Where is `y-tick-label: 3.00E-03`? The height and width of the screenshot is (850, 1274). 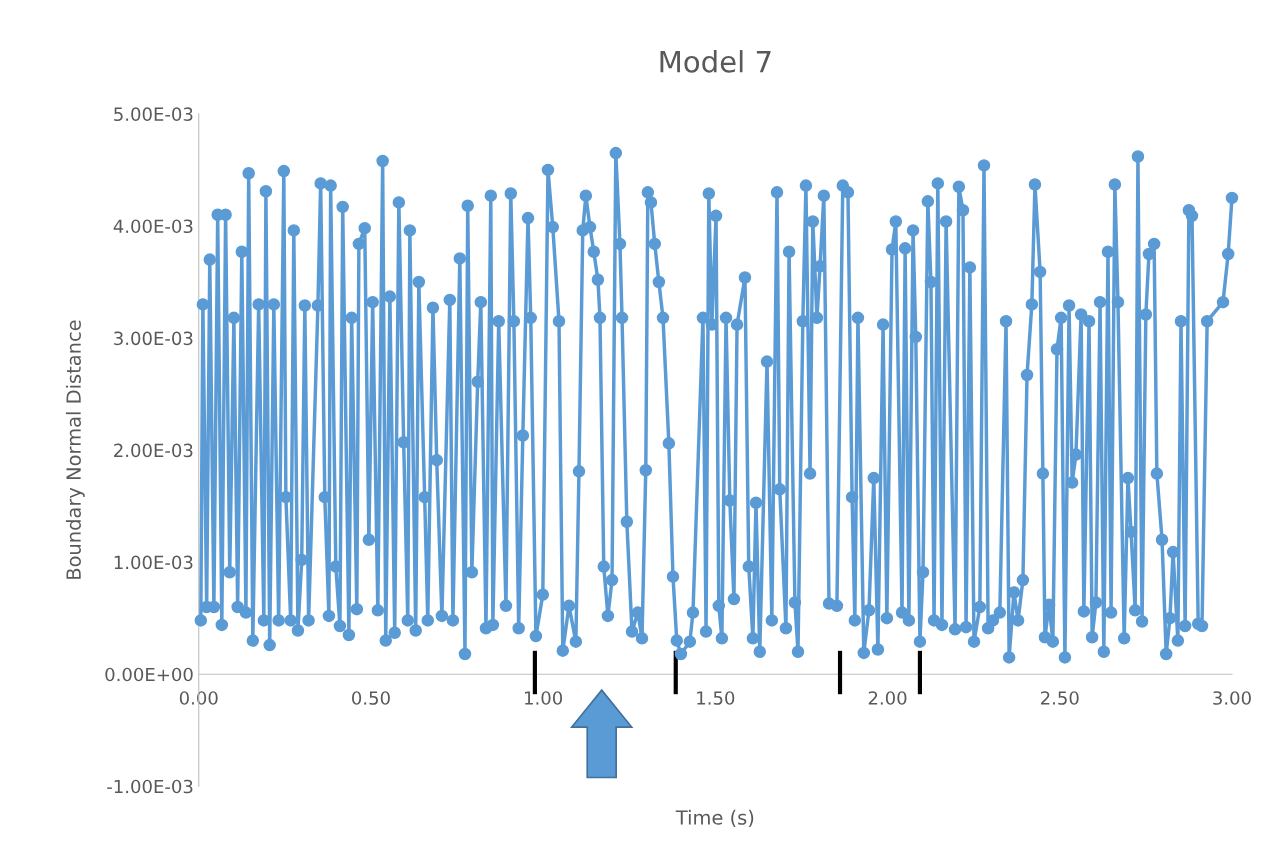
y-tick-label: 3.00E-03 is located at coordinates (153, 338).